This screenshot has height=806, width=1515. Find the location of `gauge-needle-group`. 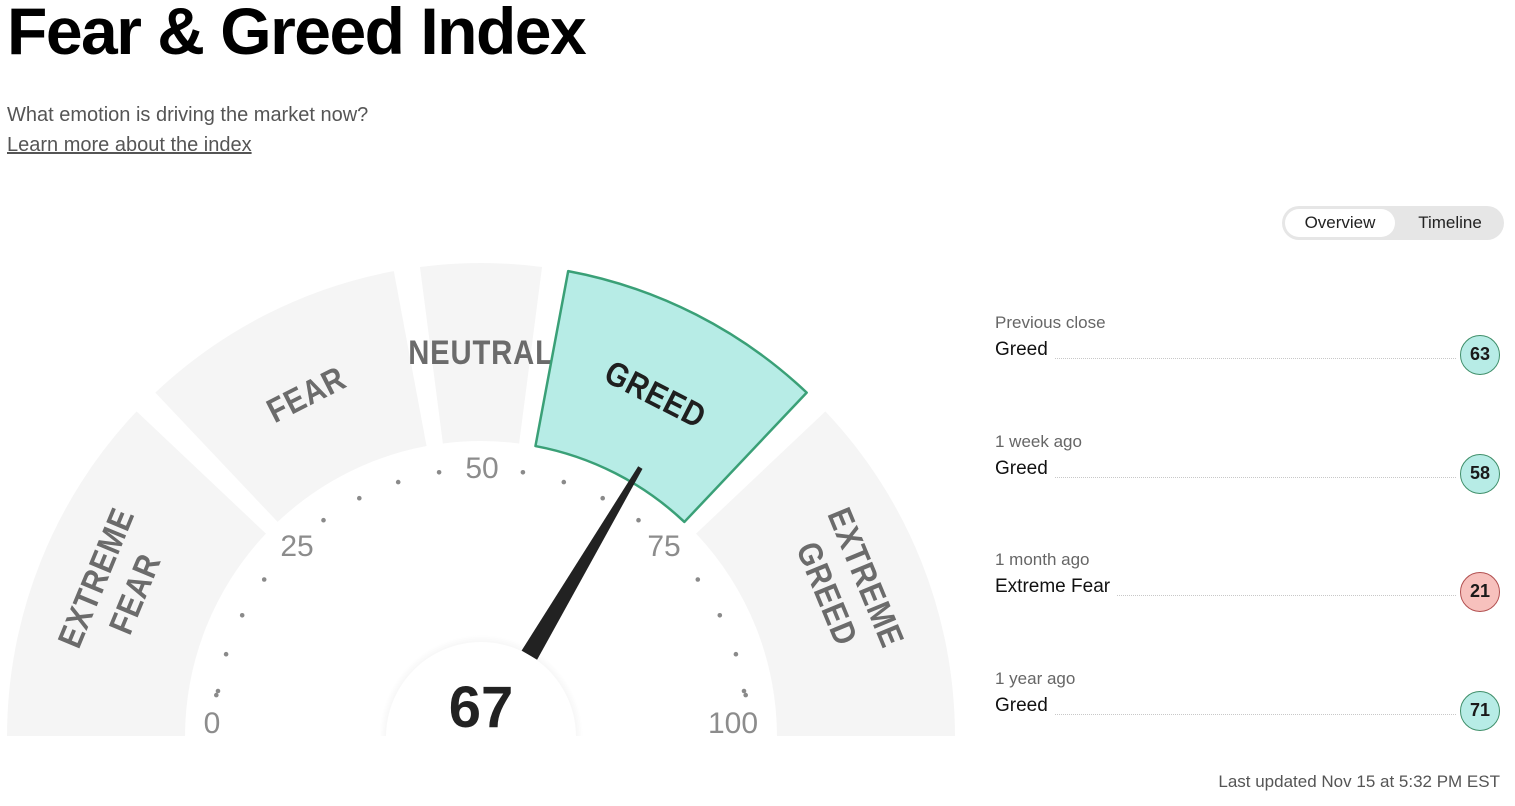

gauge-needle-group is located at coordinates (582, 563).